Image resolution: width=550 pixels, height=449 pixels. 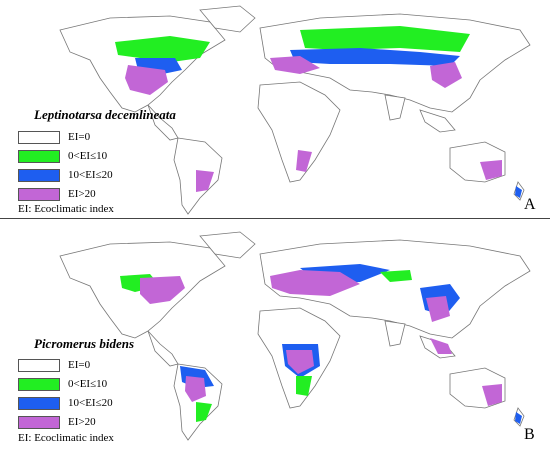 I want to click on species-name: Picromerus bidens, so click(x=84, y=343).